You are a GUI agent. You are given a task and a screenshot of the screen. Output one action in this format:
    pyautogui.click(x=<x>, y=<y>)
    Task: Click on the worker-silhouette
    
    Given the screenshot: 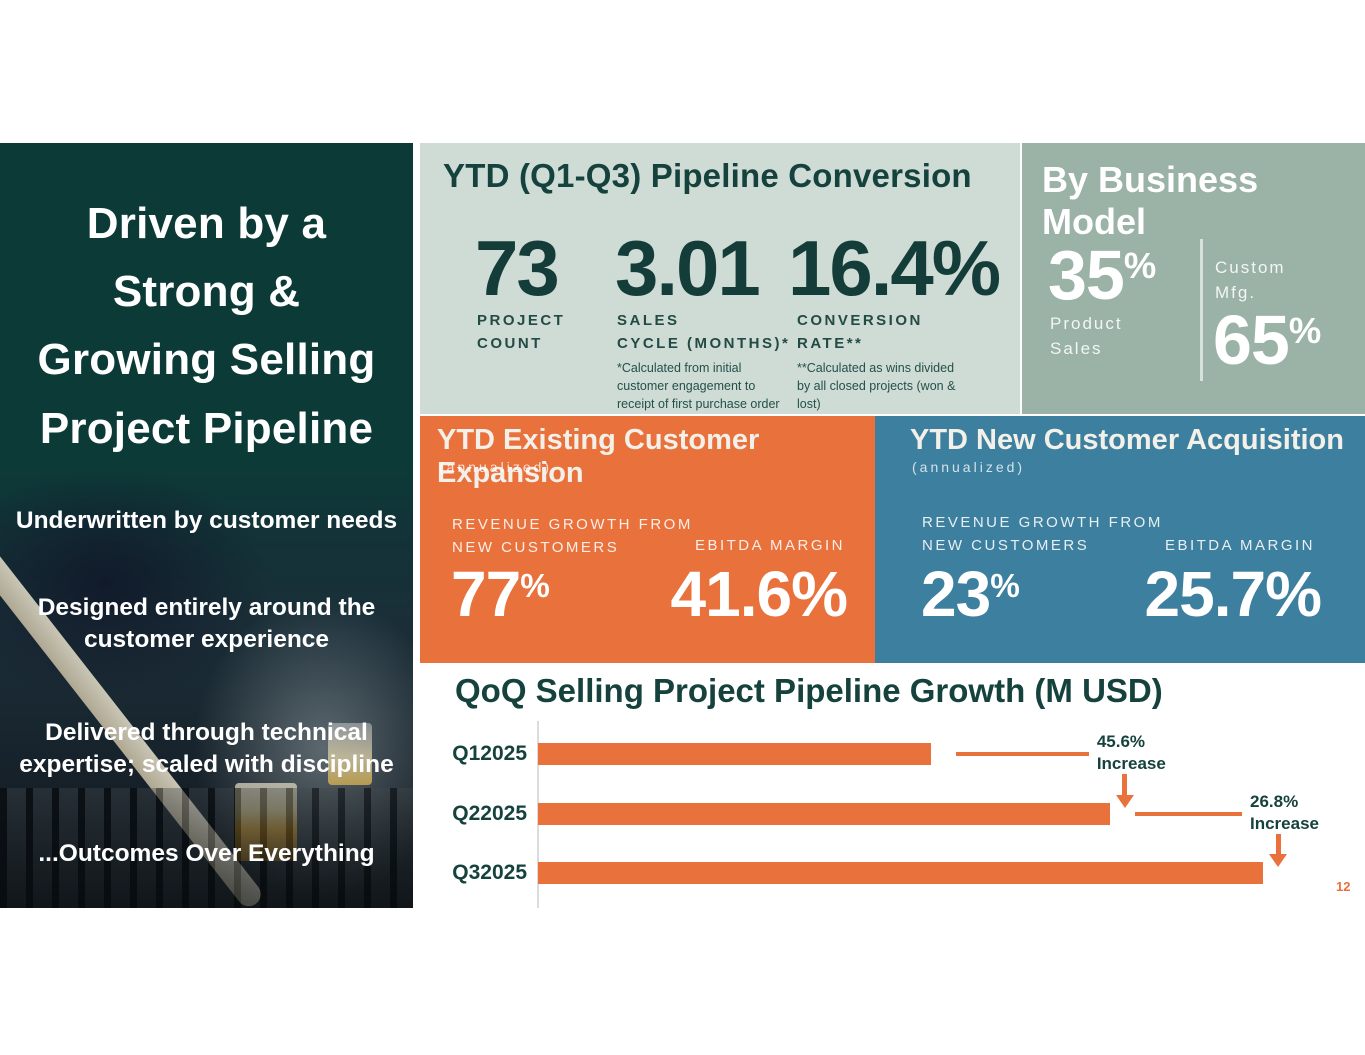 What is the action you would take?
    pyautogui.click(x=135, y=583)
    